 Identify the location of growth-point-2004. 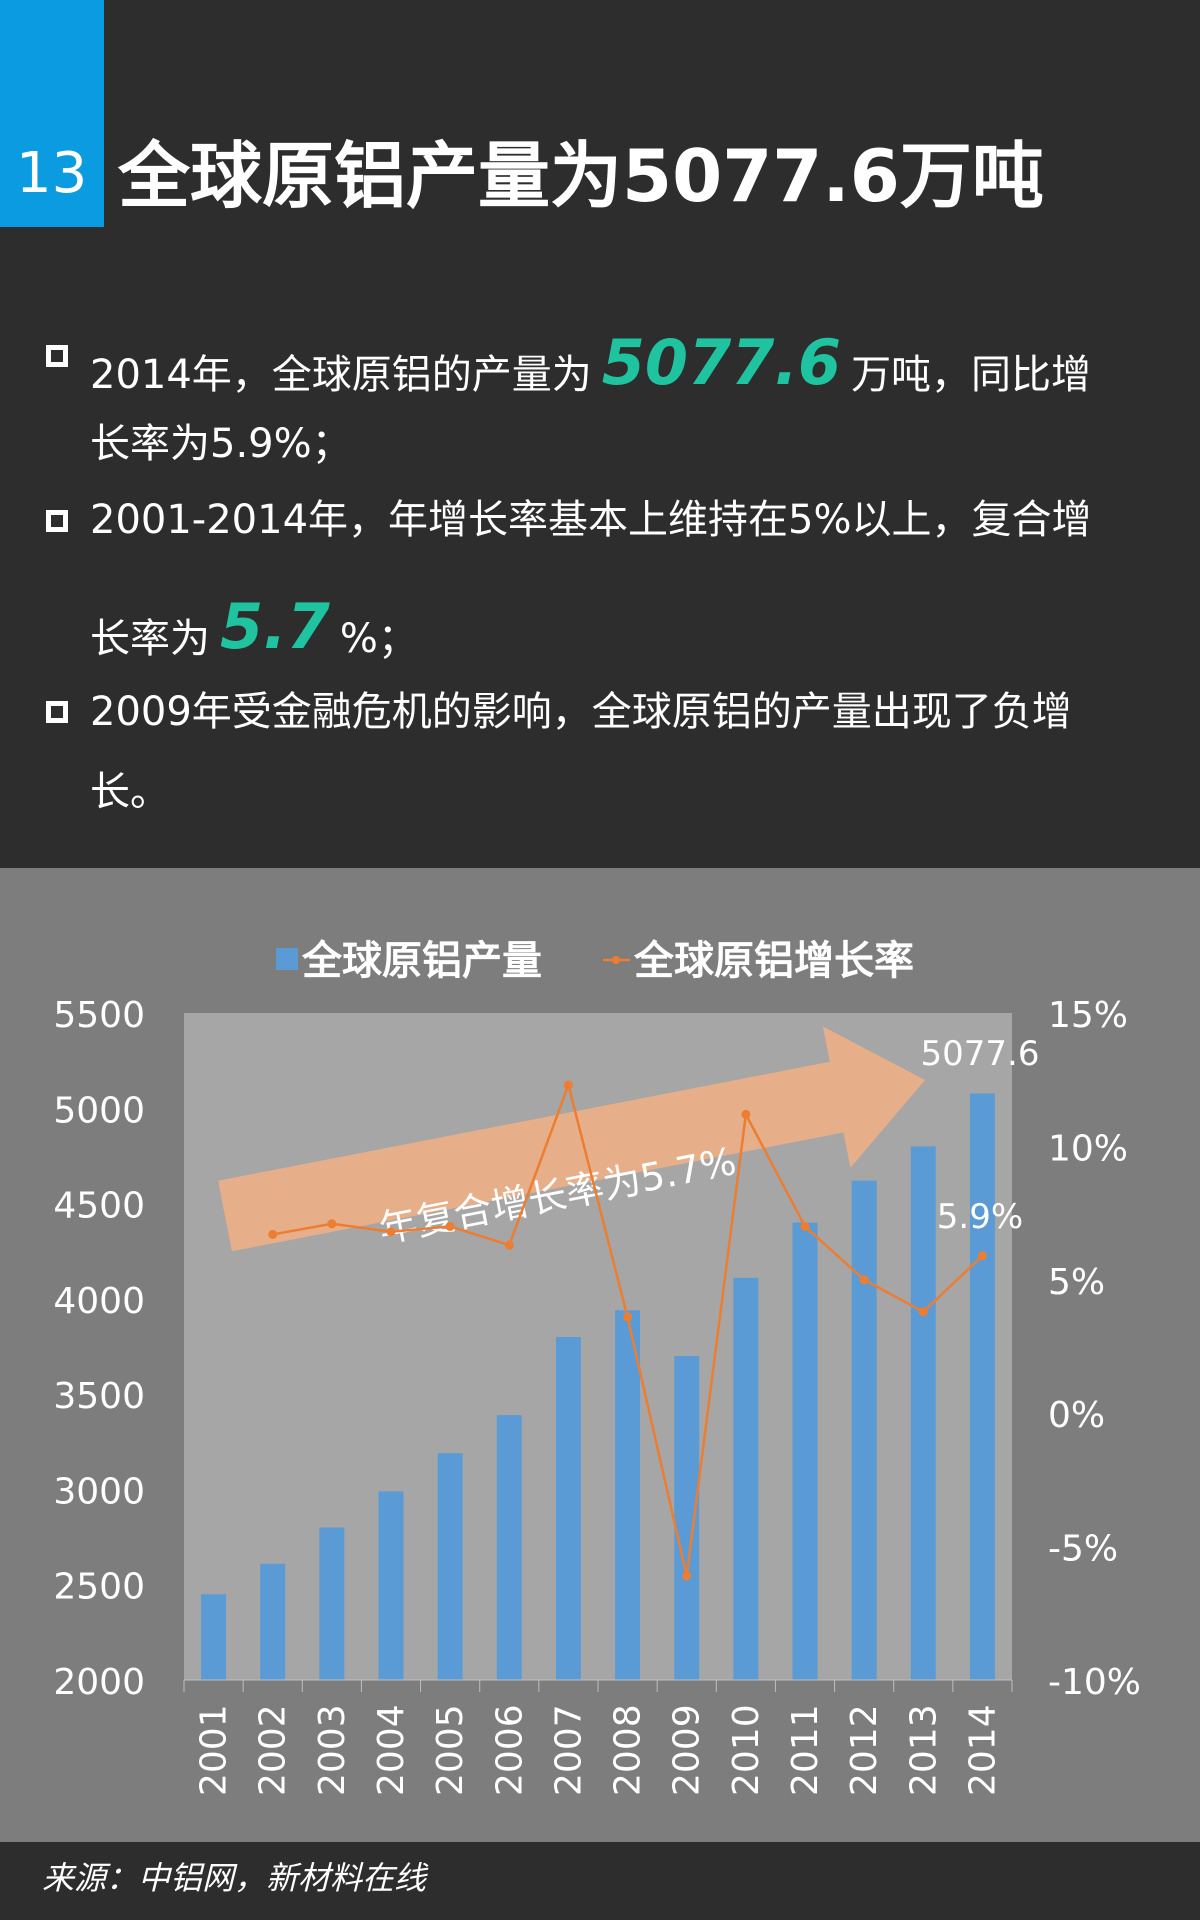
(391, 1232).